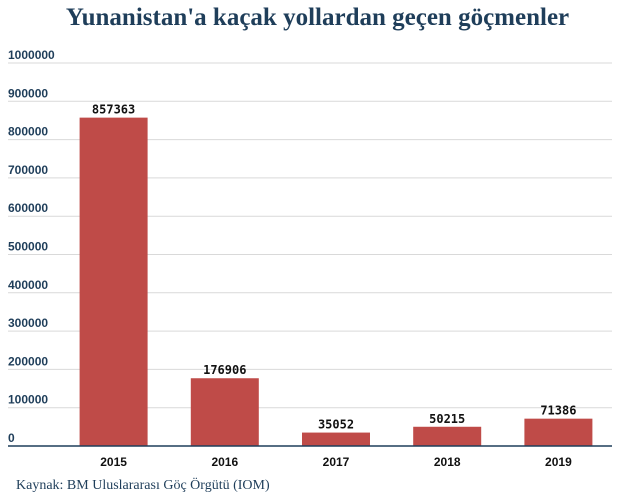 The width and height of the screenshot is (635, 502). Describe the element at coordinates (558, 411) in the screenshot. I see `data-label: 71386` at that location.